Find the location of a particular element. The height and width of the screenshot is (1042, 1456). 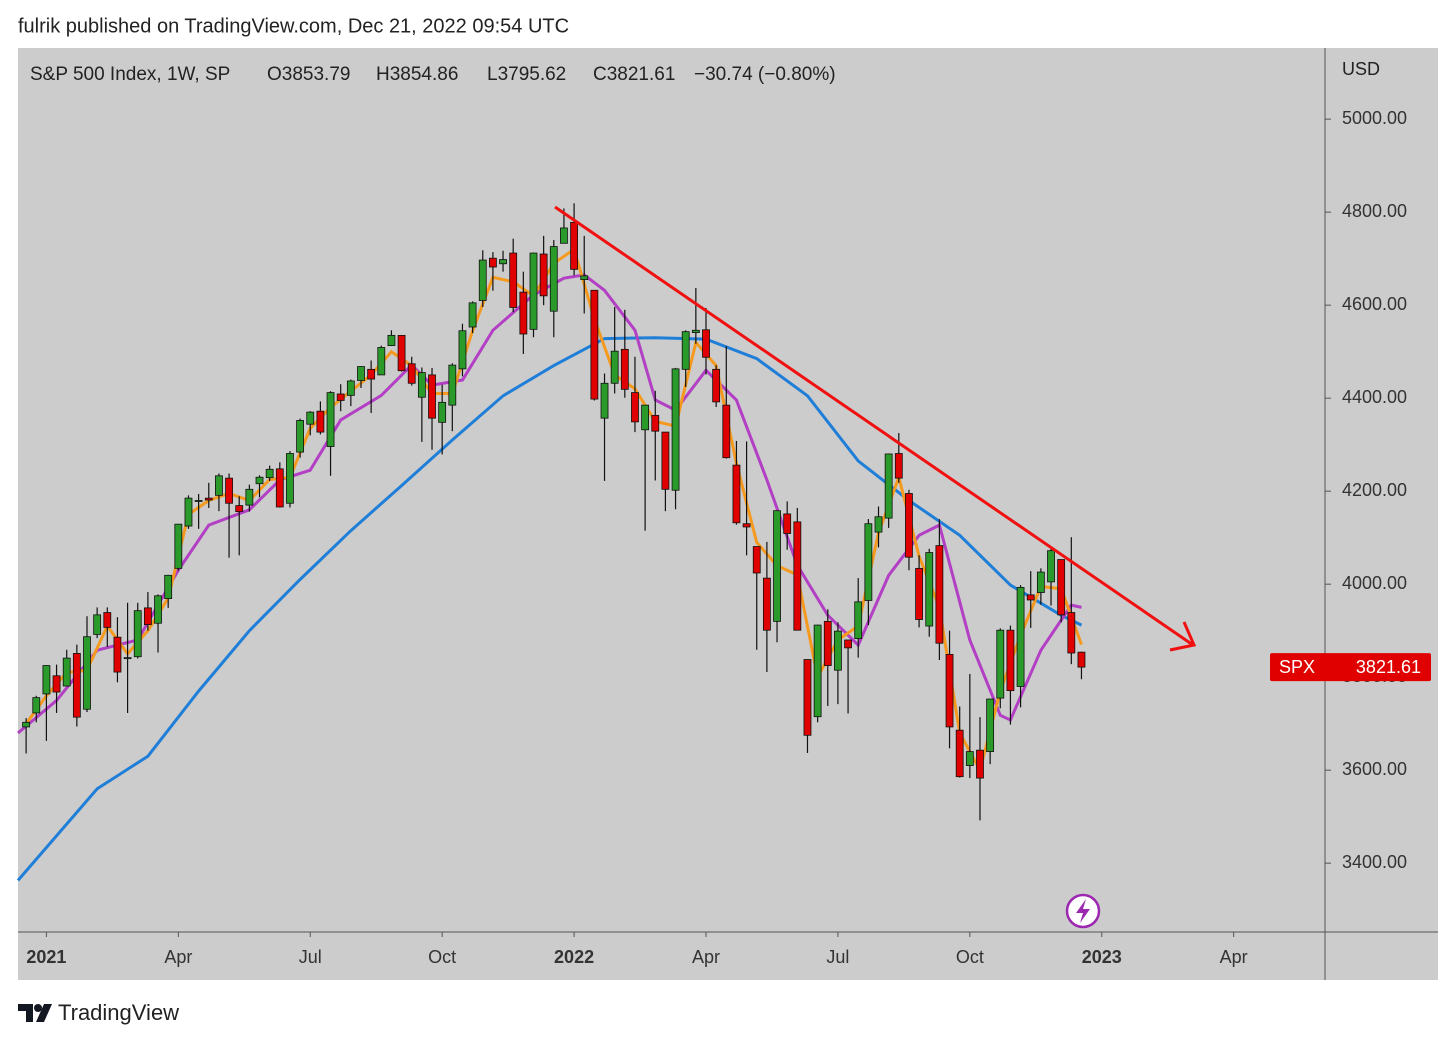

legend-low: L3795.62 is located at coordinates (526, 74).